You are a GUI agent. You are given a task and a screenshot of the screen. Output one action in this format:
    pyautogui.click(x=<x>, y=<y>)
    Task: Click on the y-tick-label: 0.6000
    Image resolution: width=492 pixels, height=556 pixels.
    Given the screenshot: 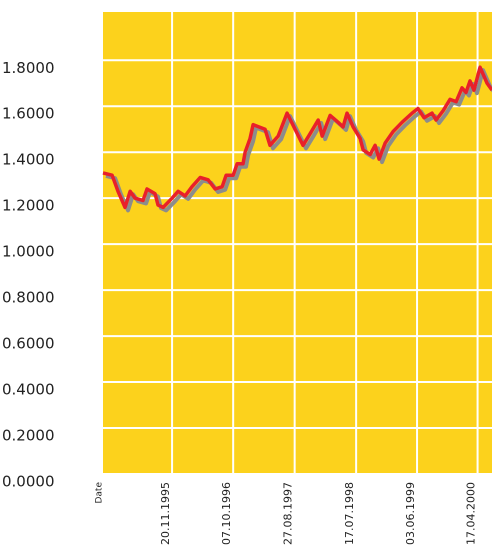 What is the action you would take?
    pyautogui.click(x=28, y=344)
    